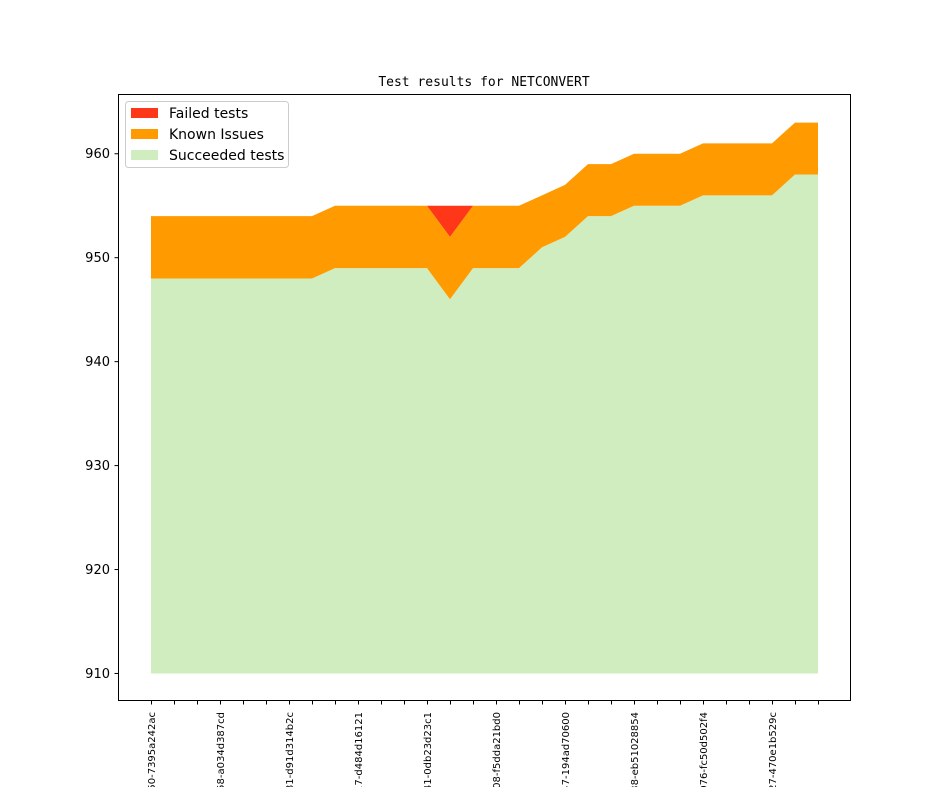 The image size is (944, 787). What do you see at coordinates (144, 134) in the screenshot?
I see `legend-swatch-known` at bounding box center [144, 134].